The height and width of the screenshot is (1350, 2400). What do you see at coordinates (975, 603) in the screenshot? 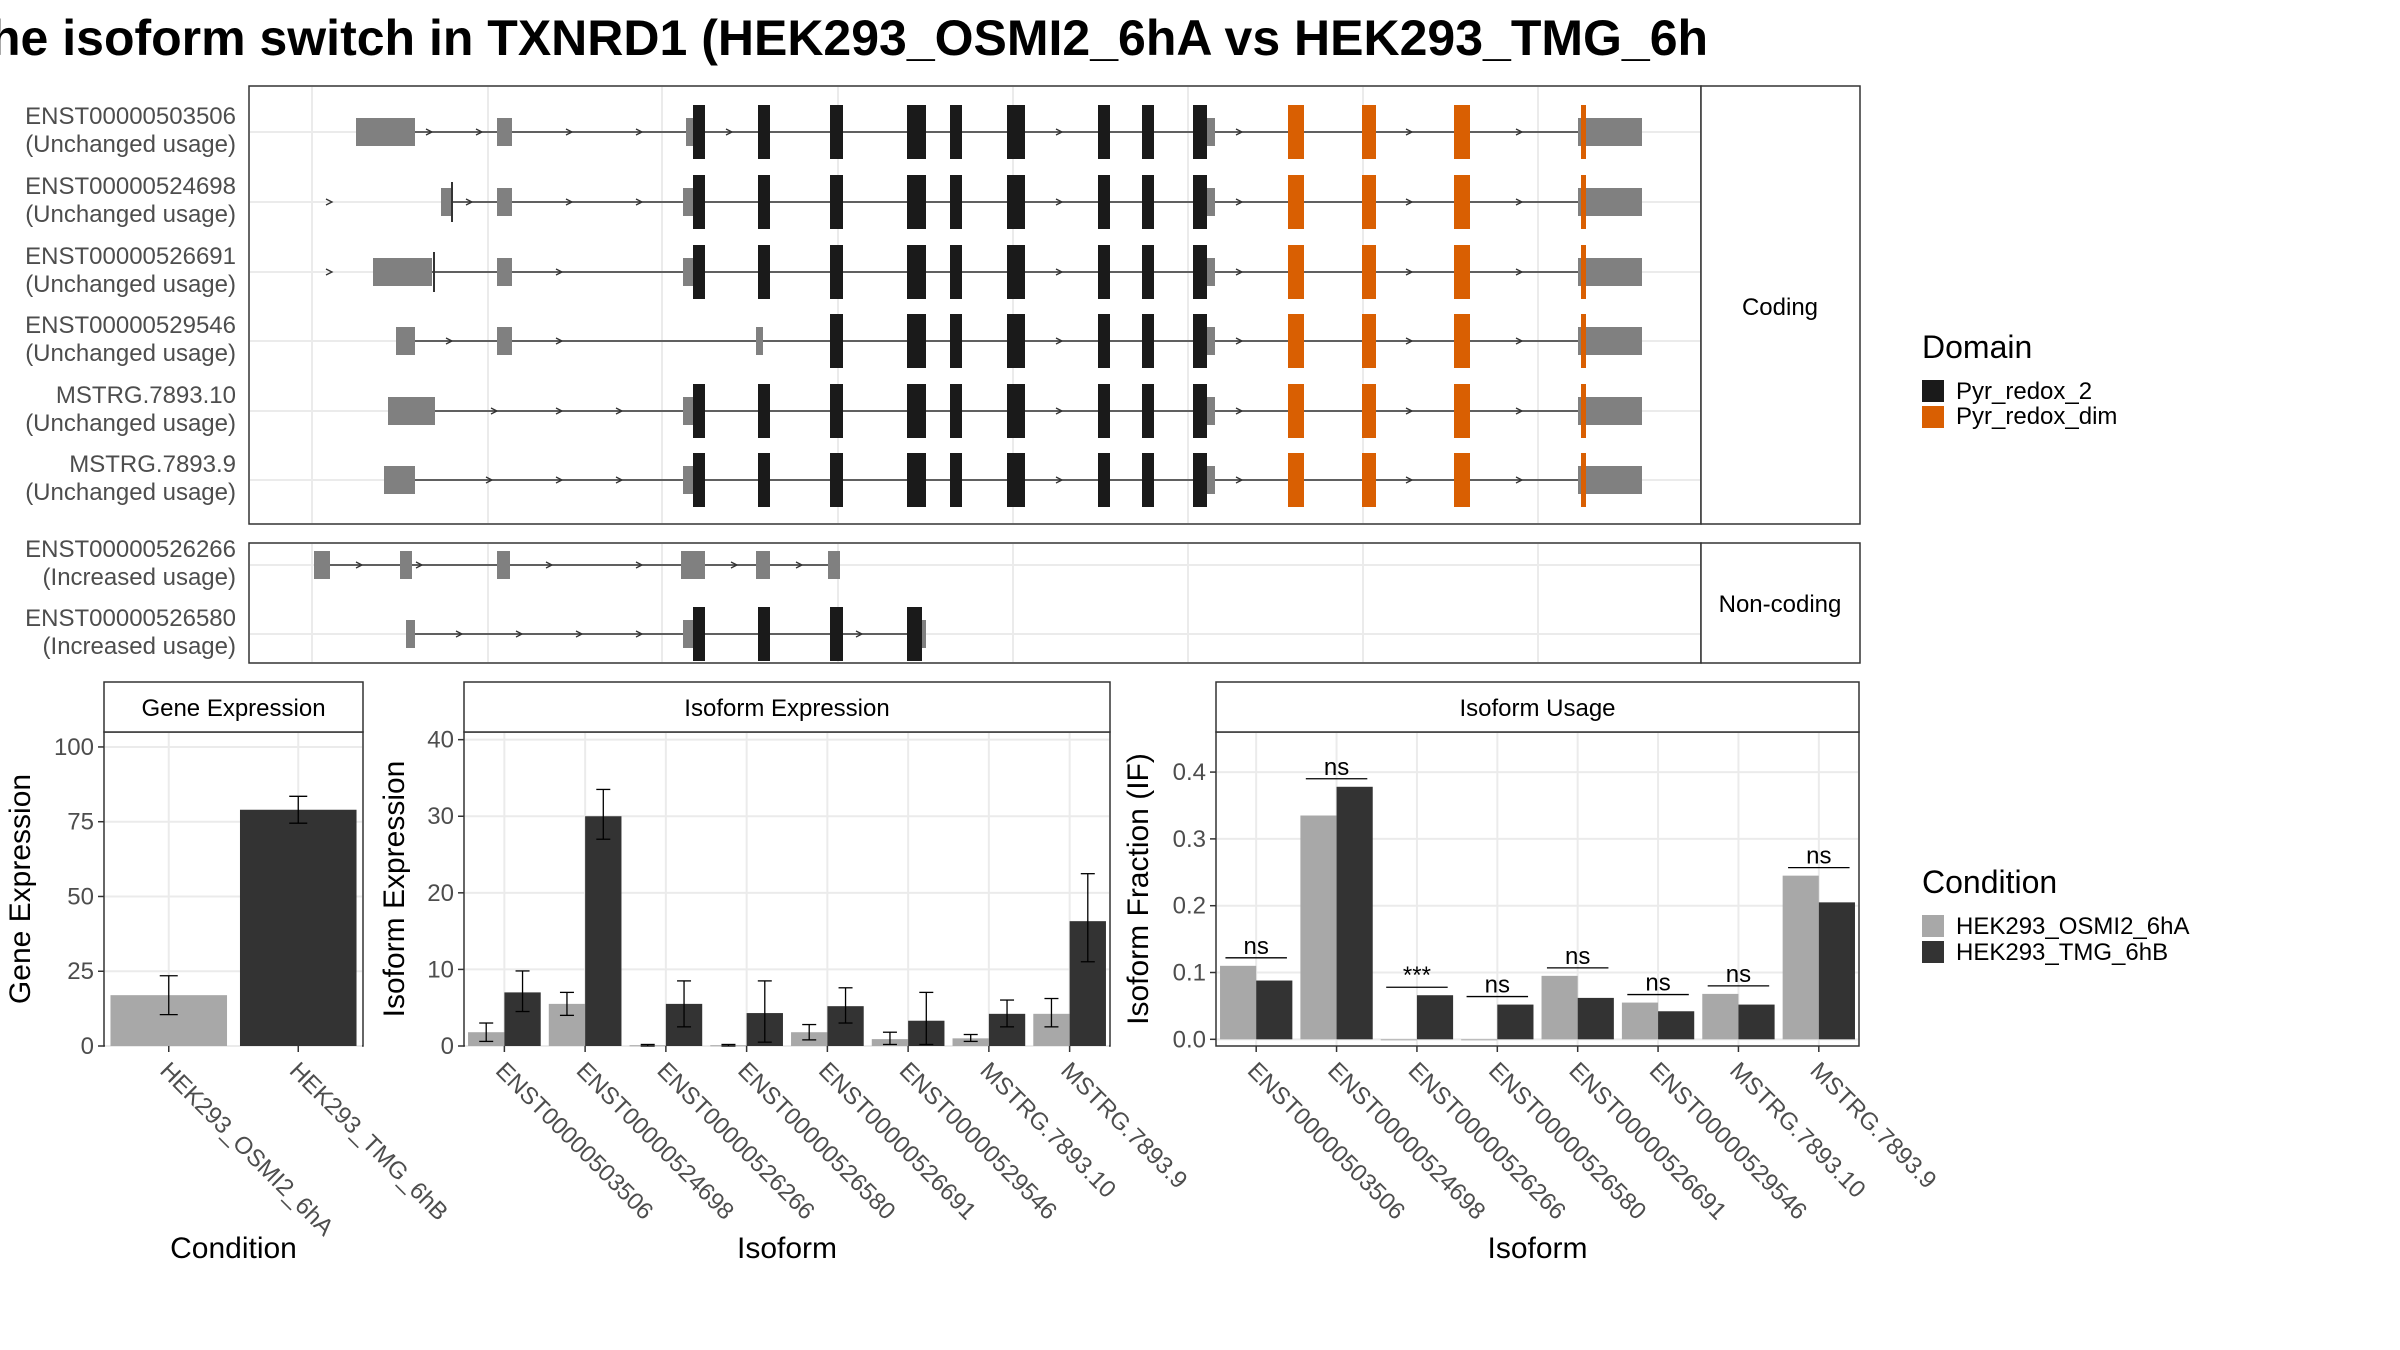
I see `noncoding-panel` at bounding box center [975, 603].